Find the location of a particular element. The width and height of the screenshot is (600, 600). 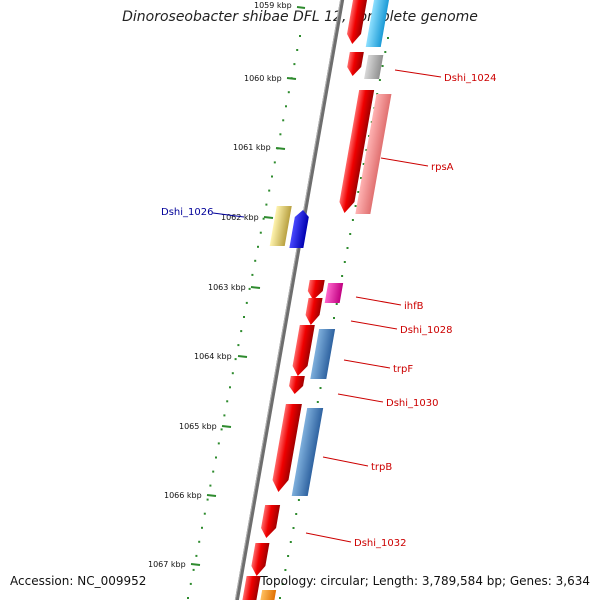

scale-tick-label: 1065 kbp is located at coordinates (198, 426).